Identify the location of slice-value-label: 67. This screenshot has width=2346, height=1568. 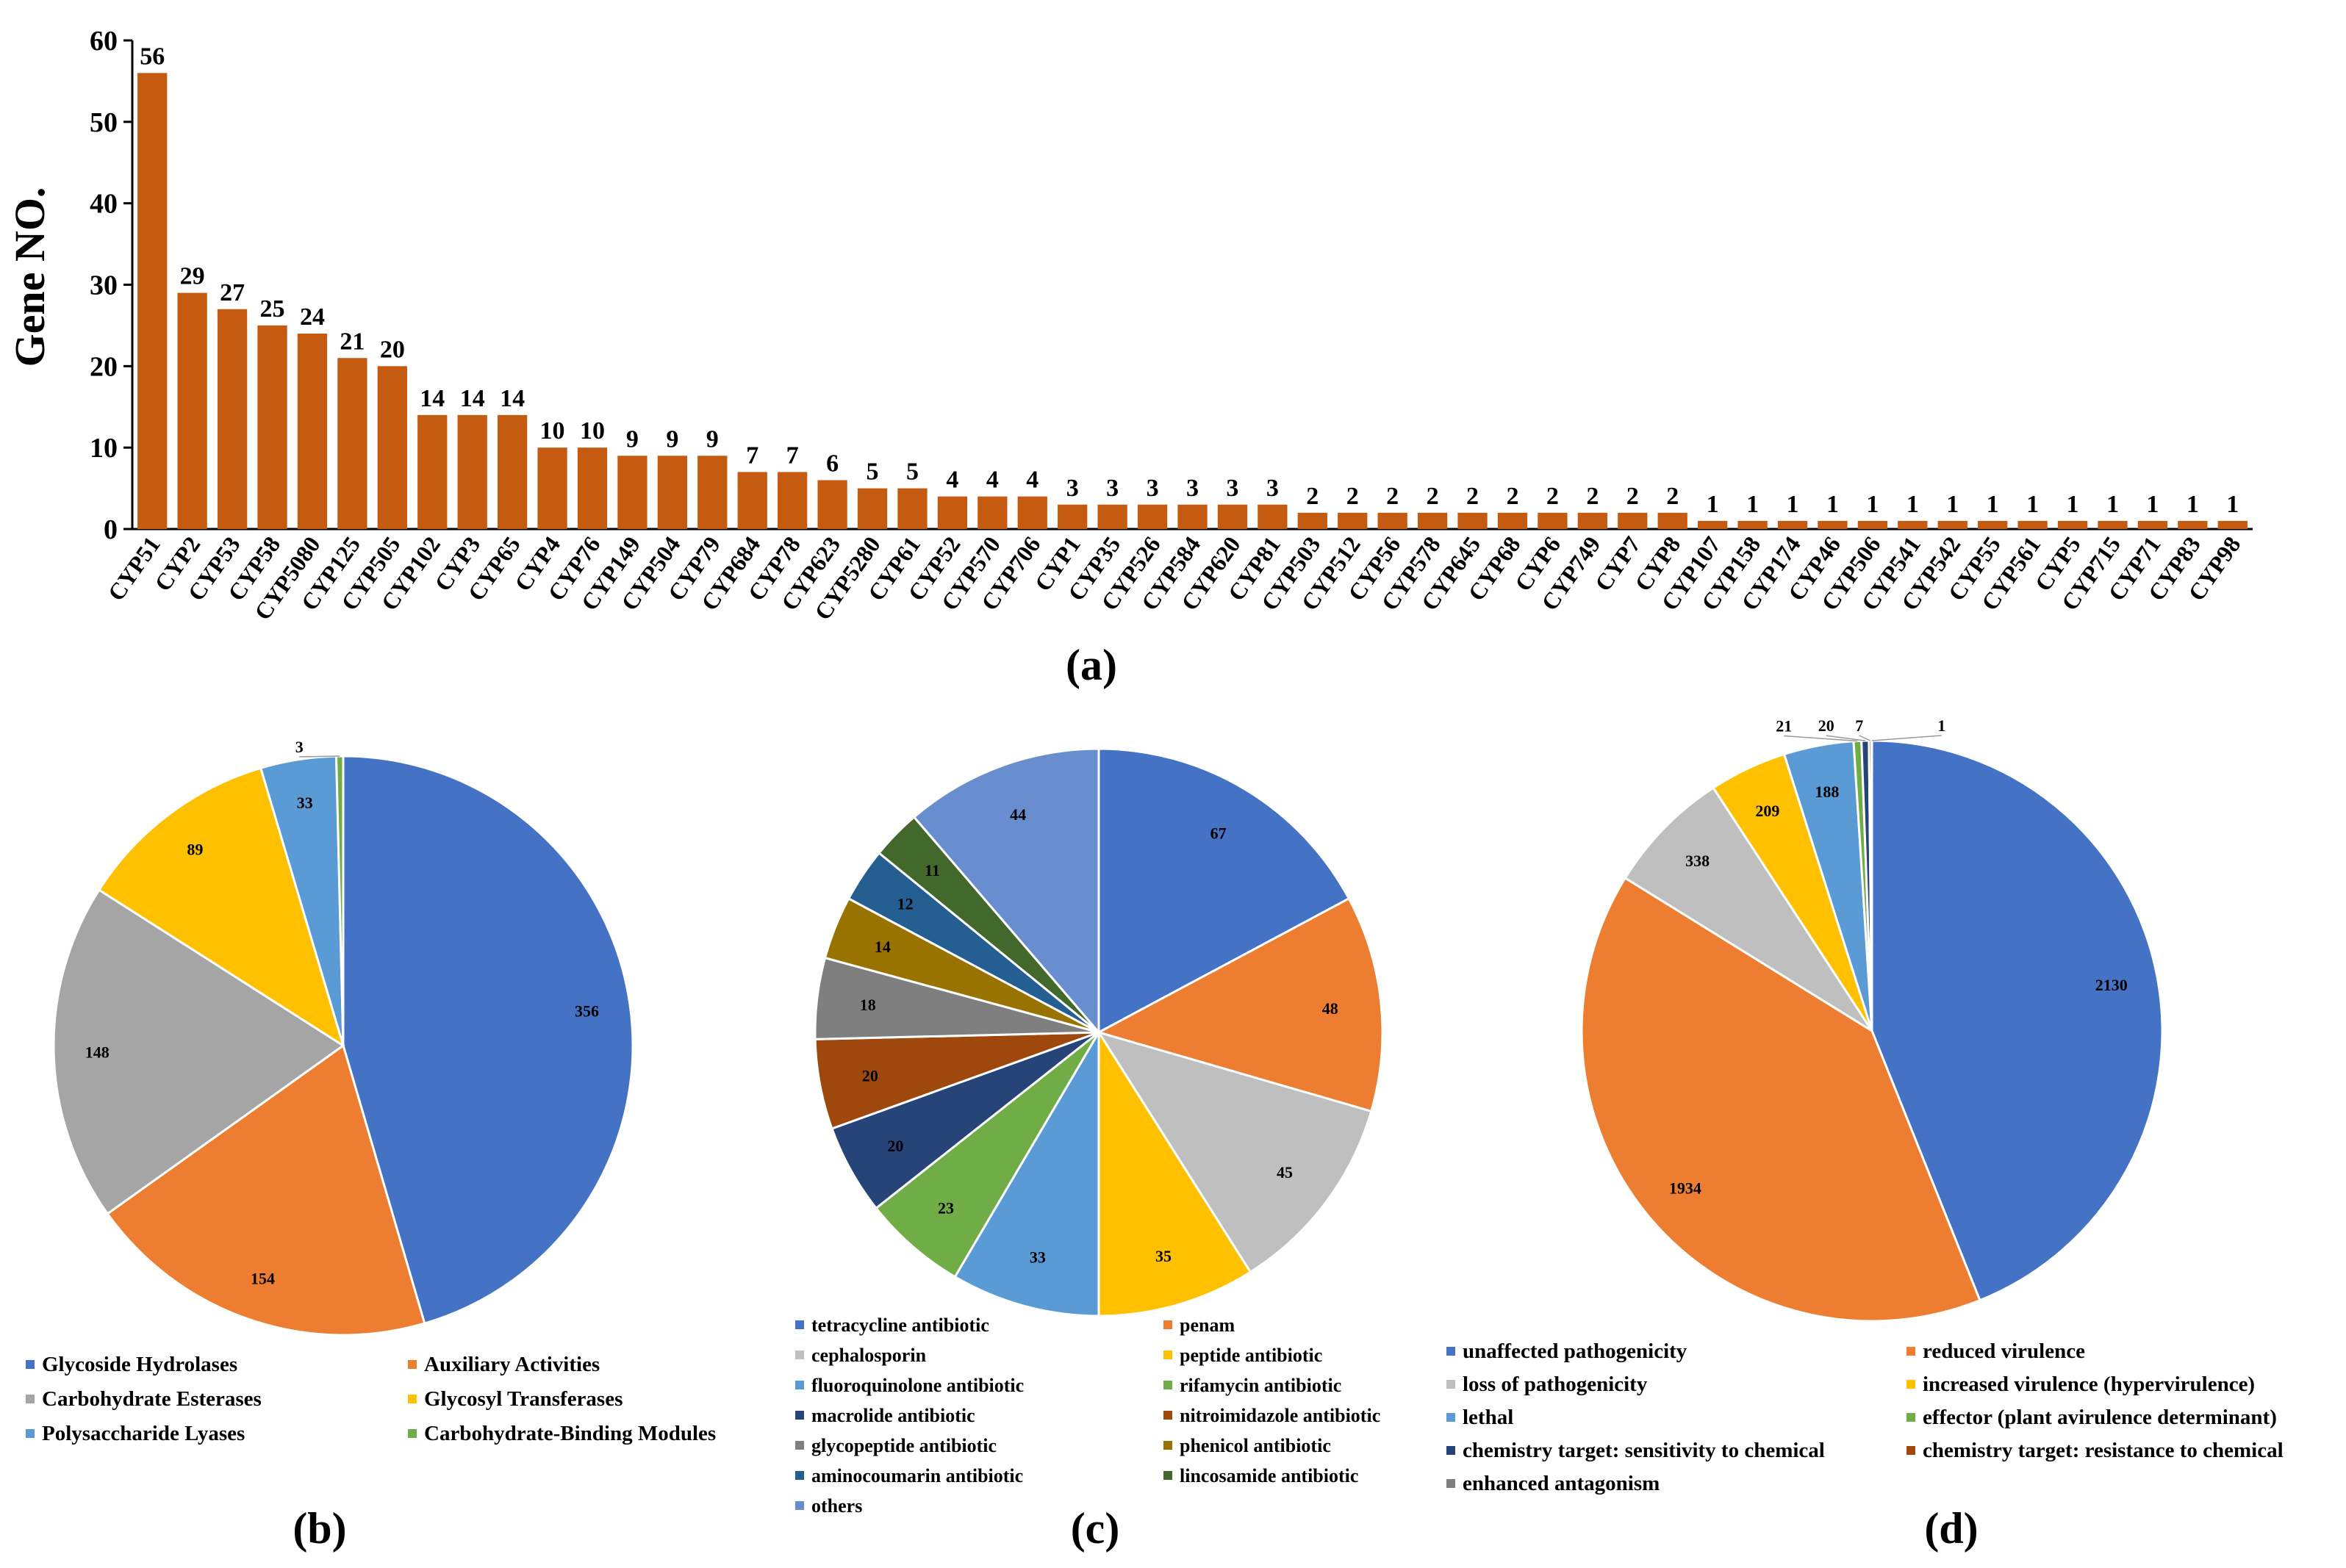
(1219, 833).